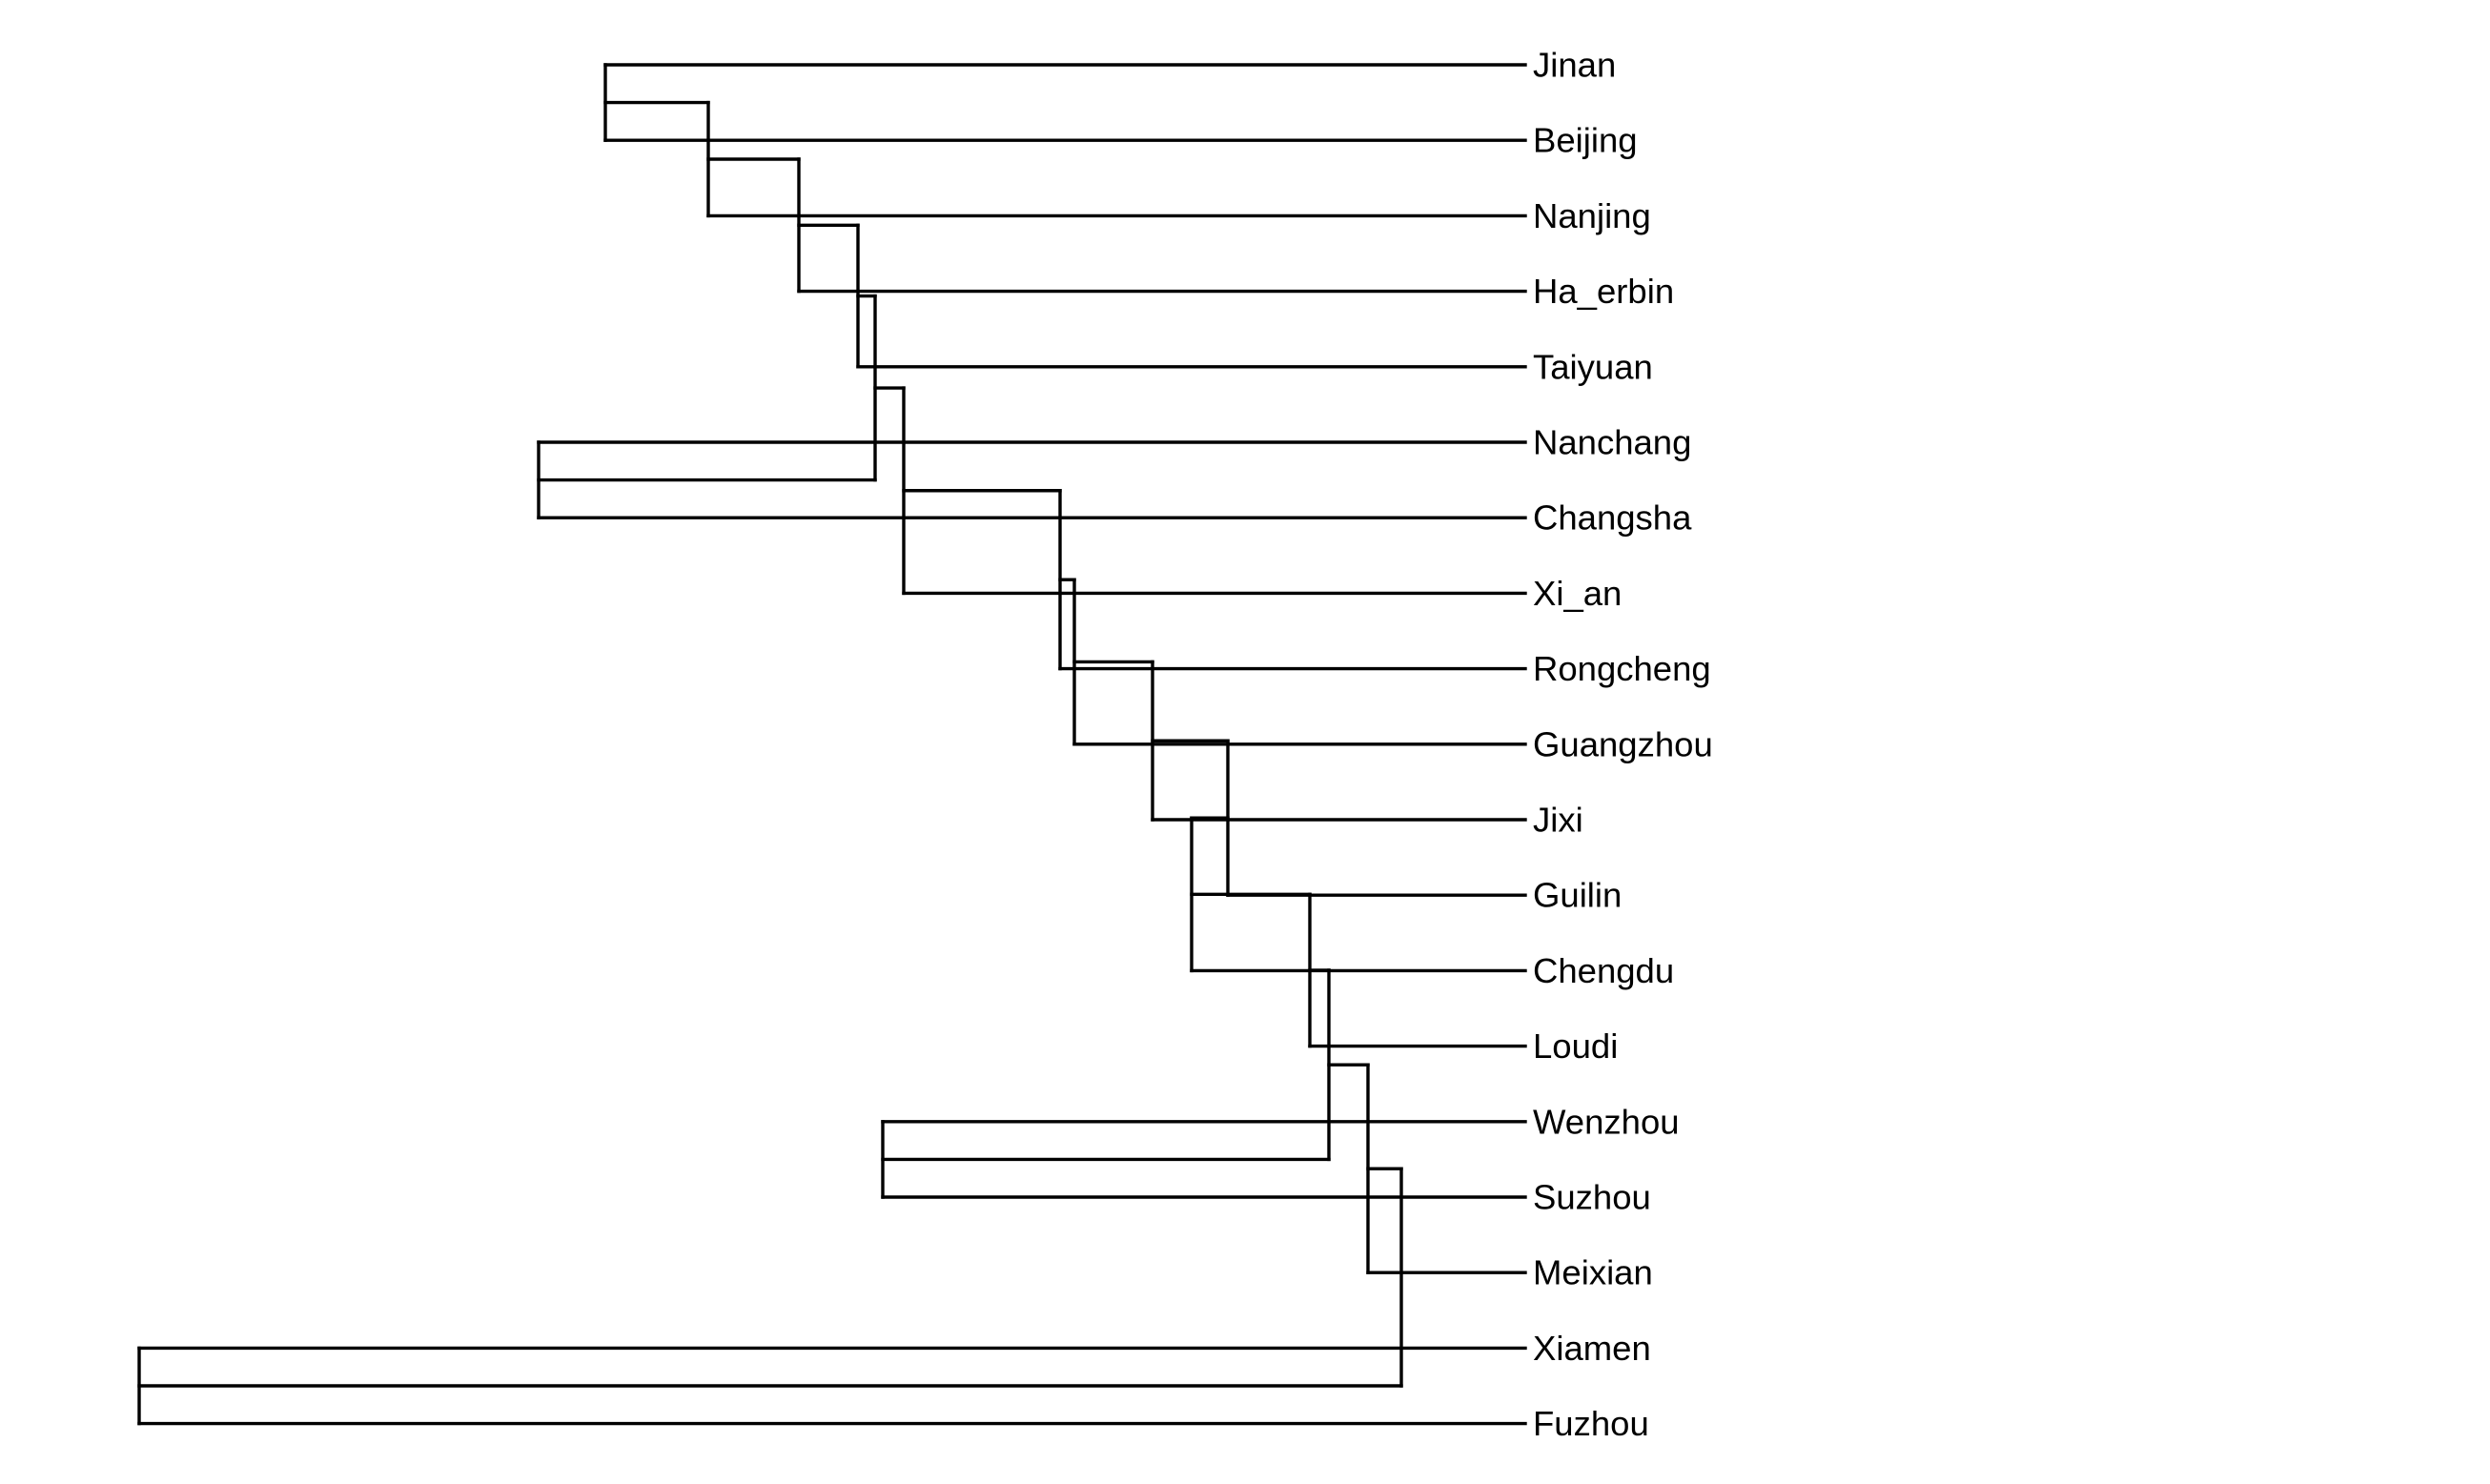 Image resolution: width=2490 pixels, height=1484 pixels. What do you see at coordinates (1604, 971) in the screenshot?
I see `leaf-label: Chengdu` at bounding box center [1604, 971].